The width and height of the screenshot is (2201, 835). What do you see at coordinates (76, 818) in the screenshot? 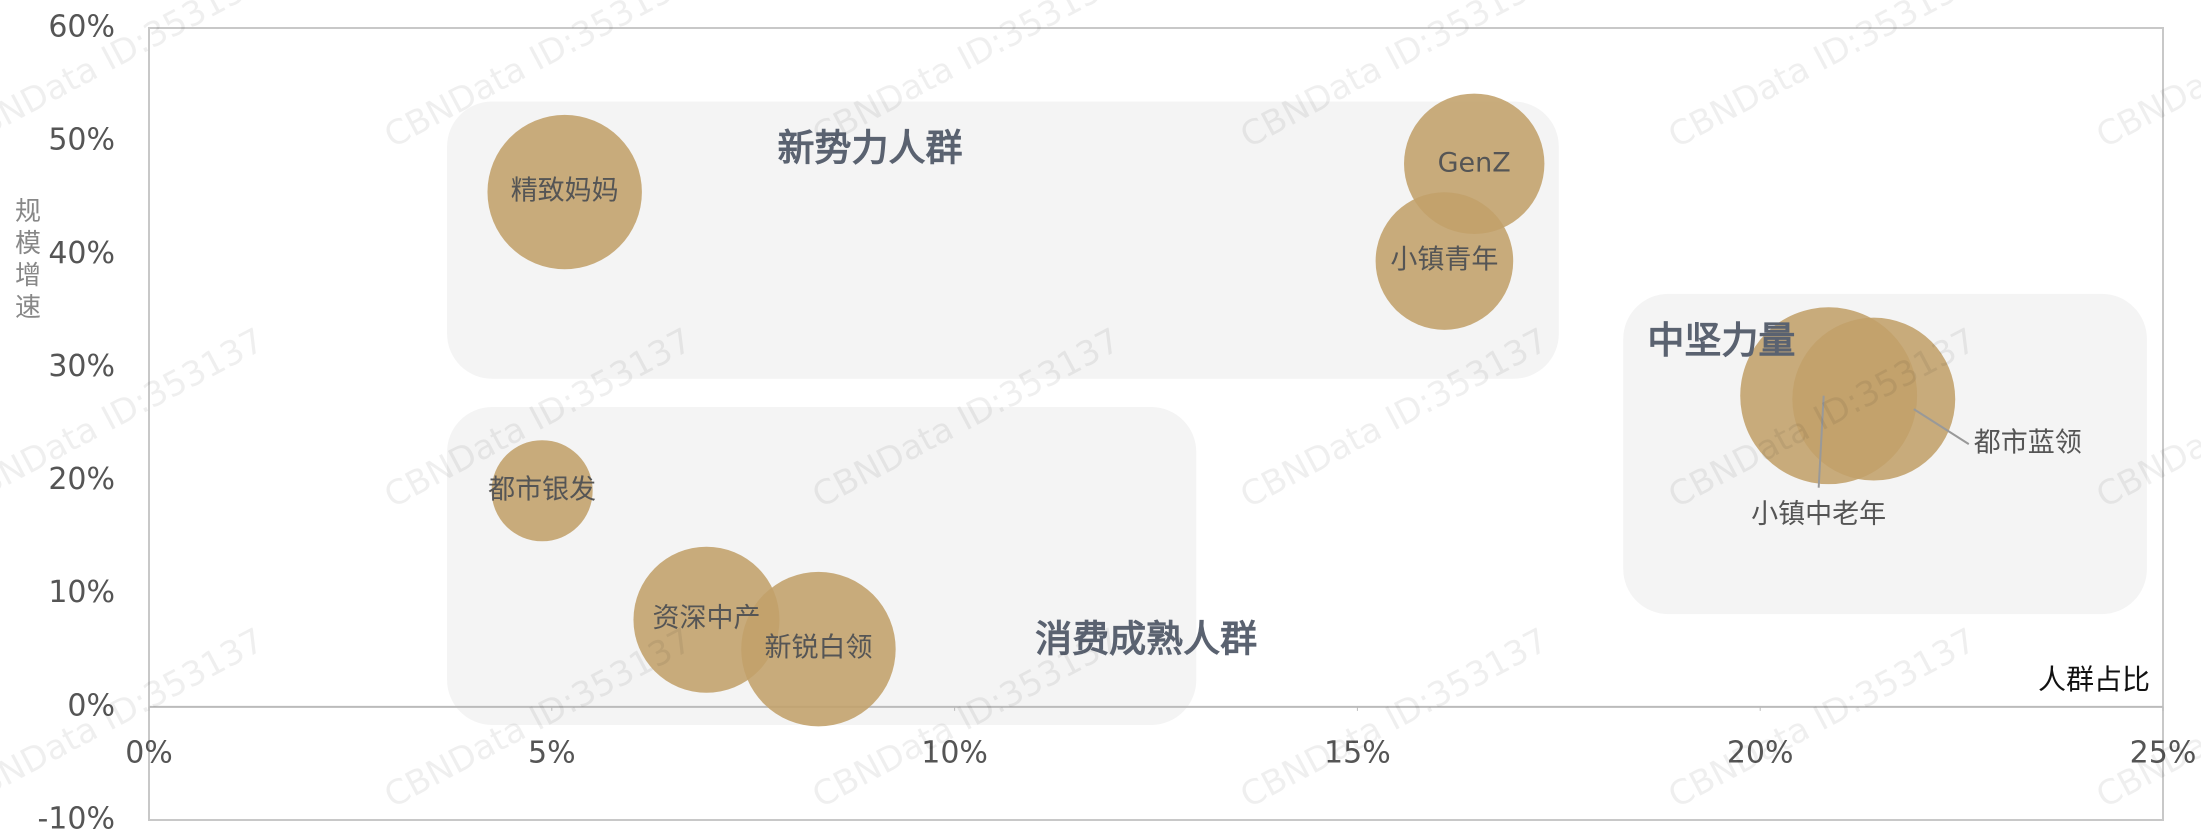
I see `y-tick-label: -10%` at bounding box center [76, 818].